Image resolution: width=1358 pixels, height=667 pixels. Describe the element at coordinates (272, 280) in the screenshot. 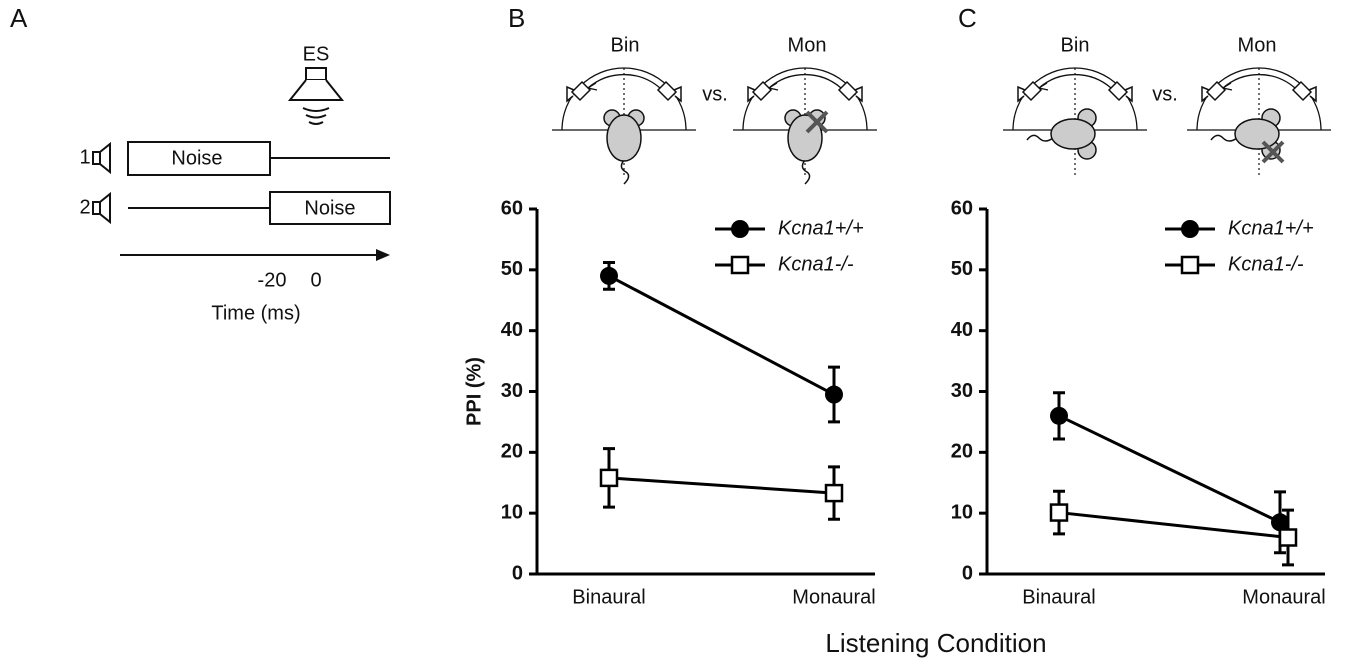

I see `time-tick-label: -20` at that location.